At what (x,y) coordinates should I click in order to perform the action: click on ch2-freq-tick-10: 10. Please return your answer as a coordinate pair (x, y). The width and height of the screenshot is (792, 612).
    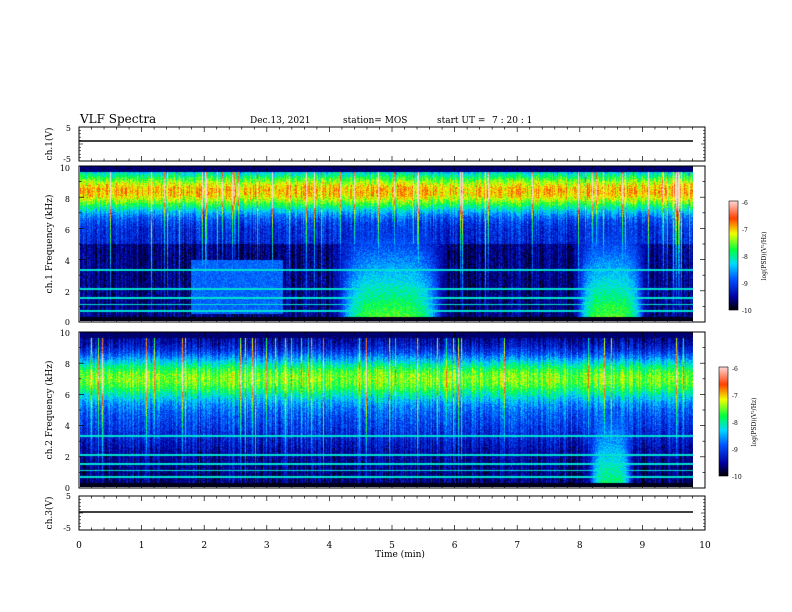
    Looking at the image, I should click on (65, 333).